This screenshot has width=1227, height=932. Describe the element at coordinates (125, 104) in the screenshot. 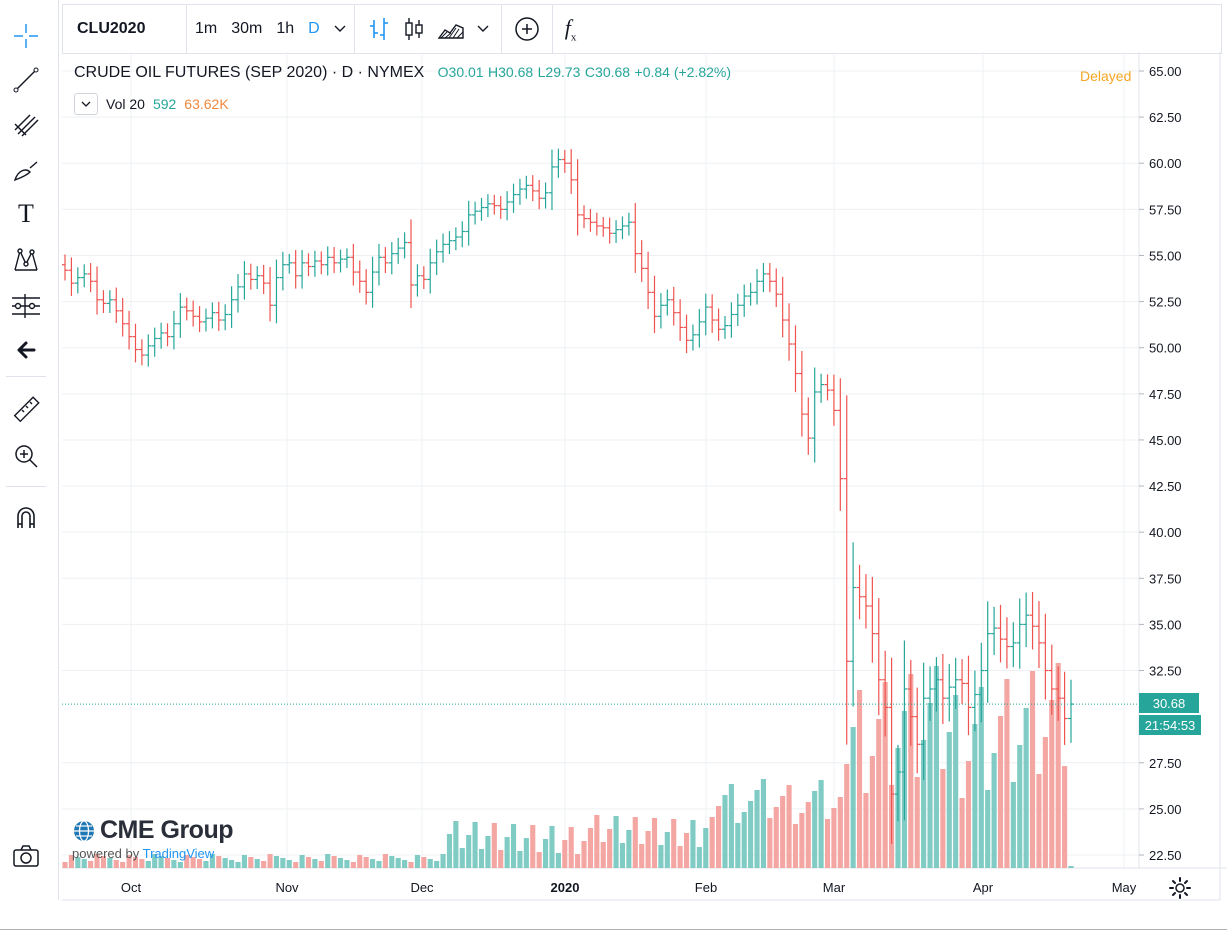

I see `volume-label: Vol 20` at that location.